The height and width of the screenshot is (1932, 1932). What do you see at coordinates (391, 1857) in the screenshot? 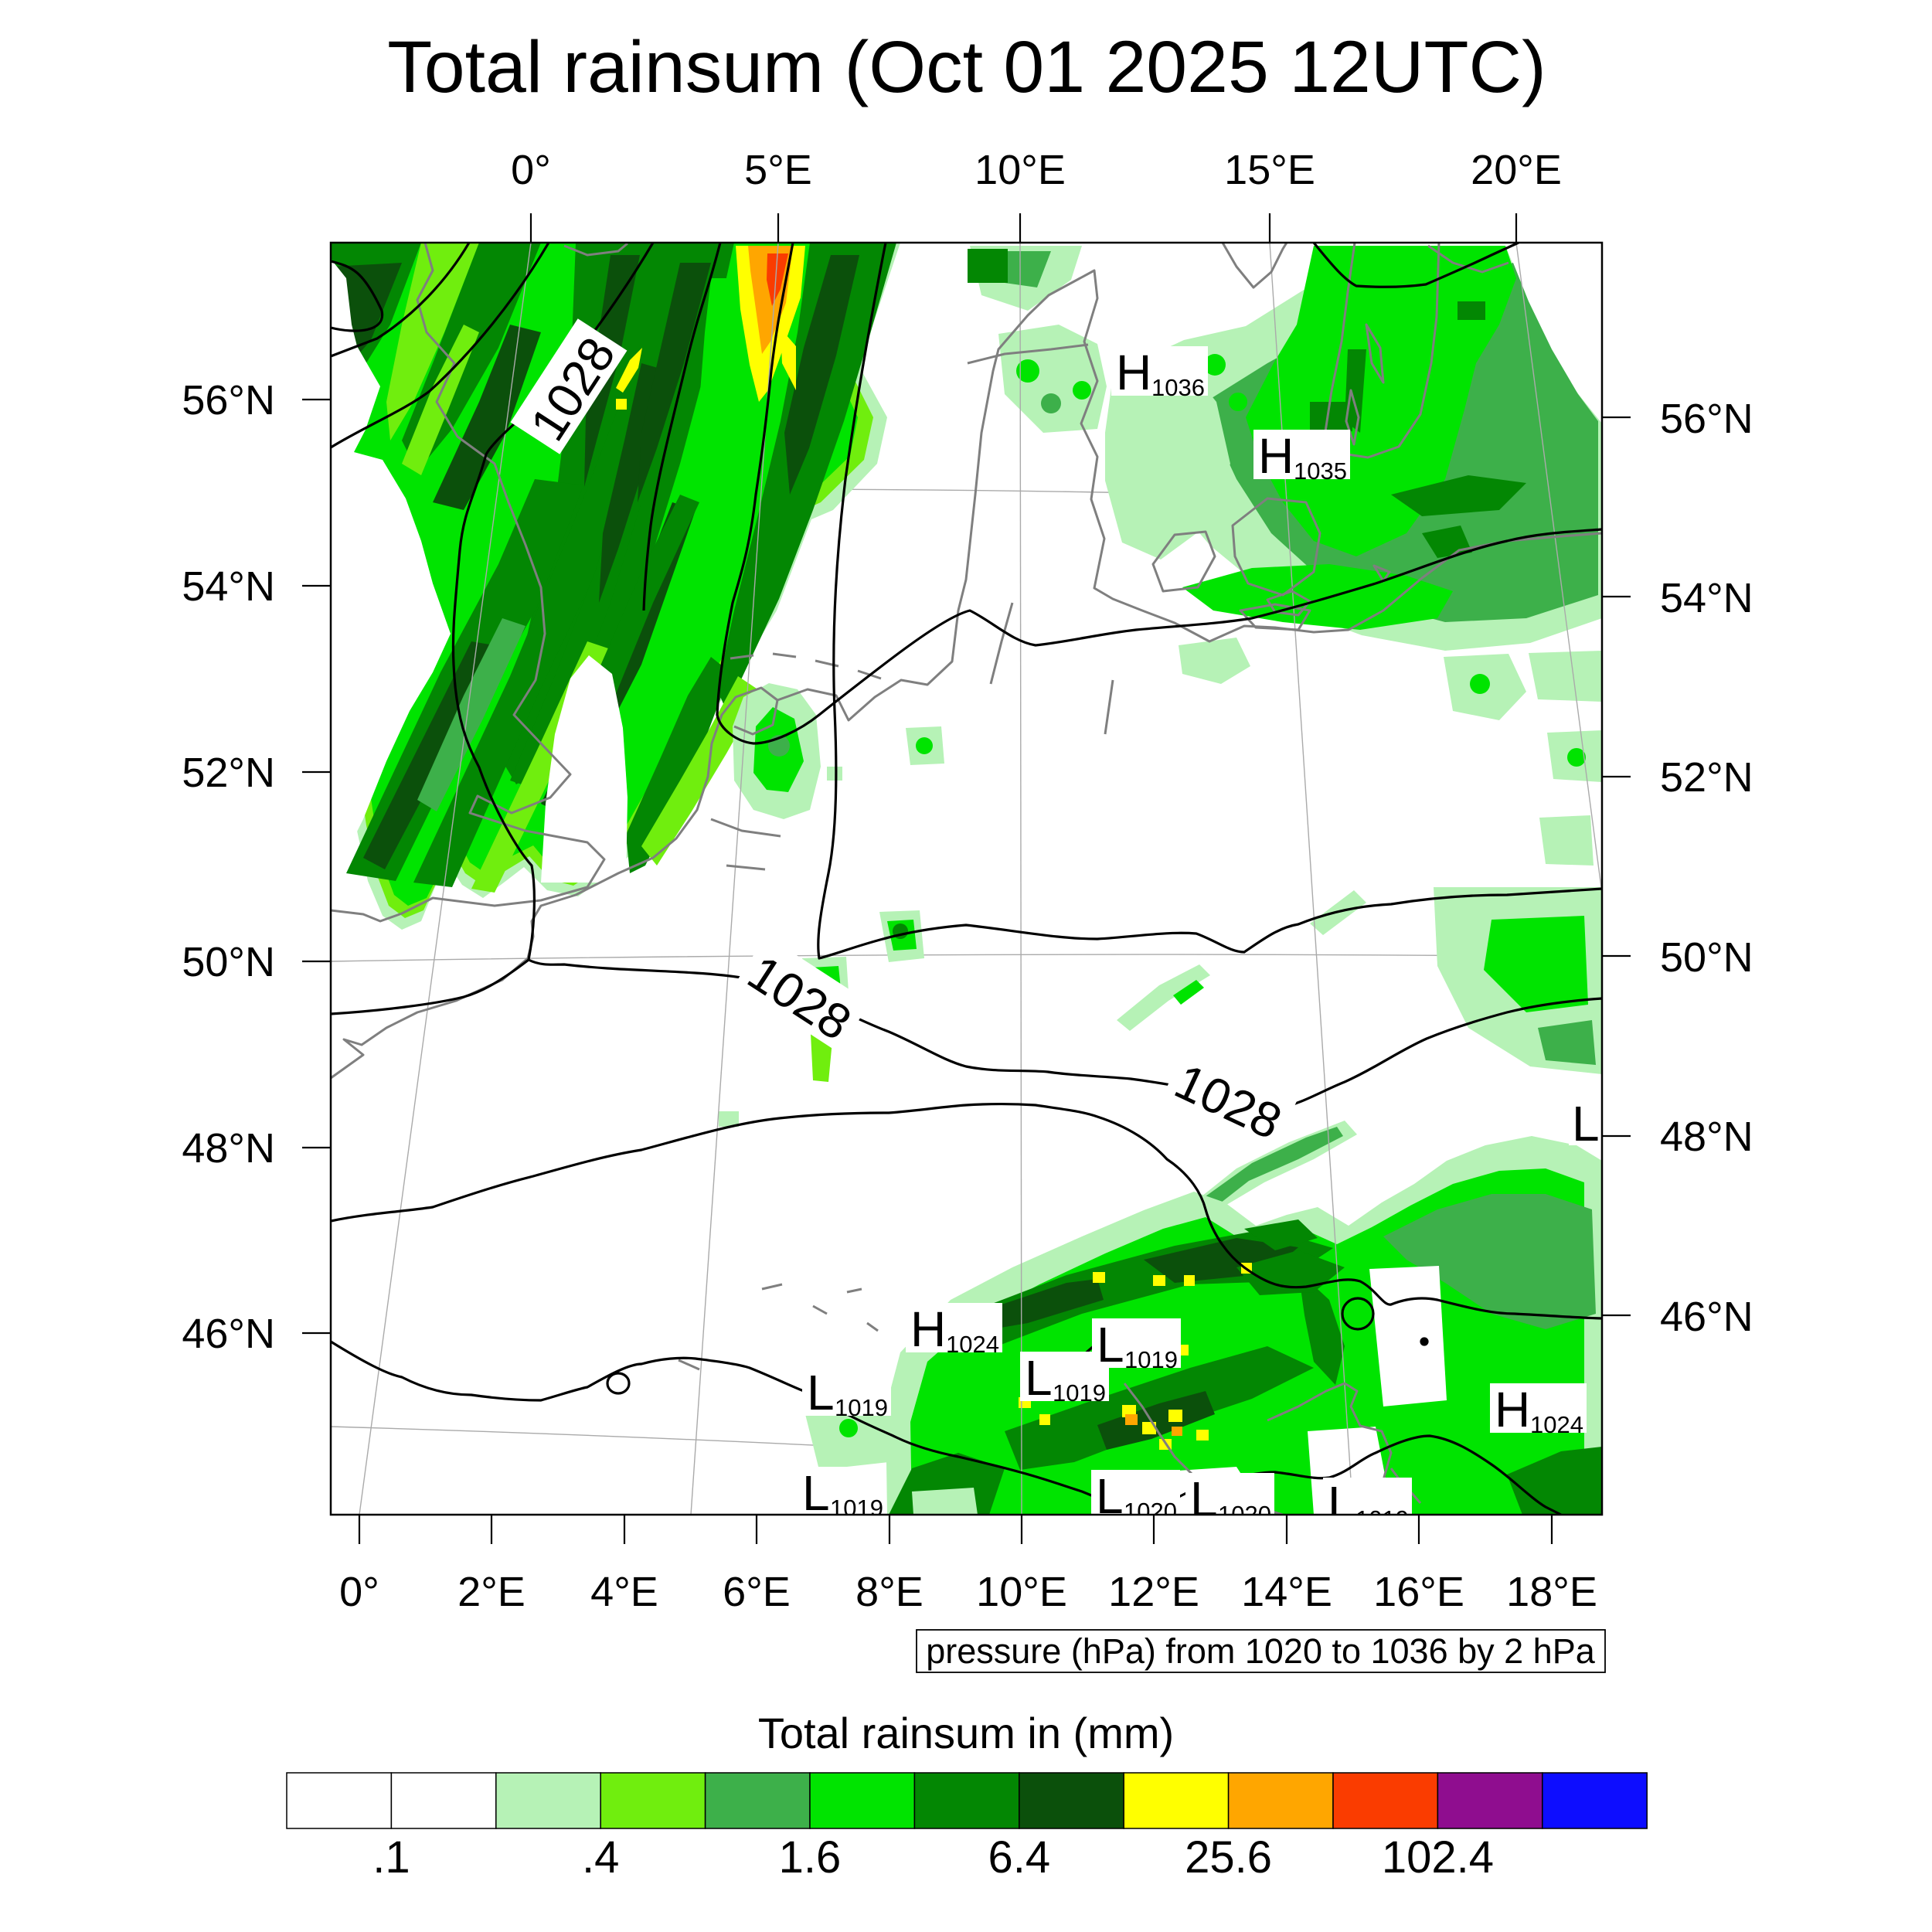
I see `svg-text: .1` at bounding box center [391, 1857].